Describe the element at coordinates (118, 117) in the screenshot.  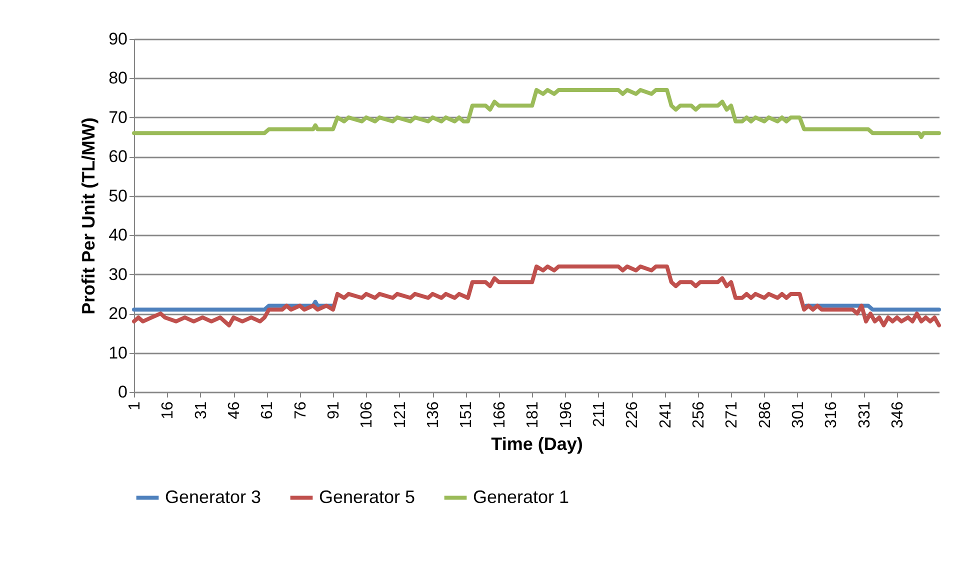
I see `y-tick-label: 70` at that location.